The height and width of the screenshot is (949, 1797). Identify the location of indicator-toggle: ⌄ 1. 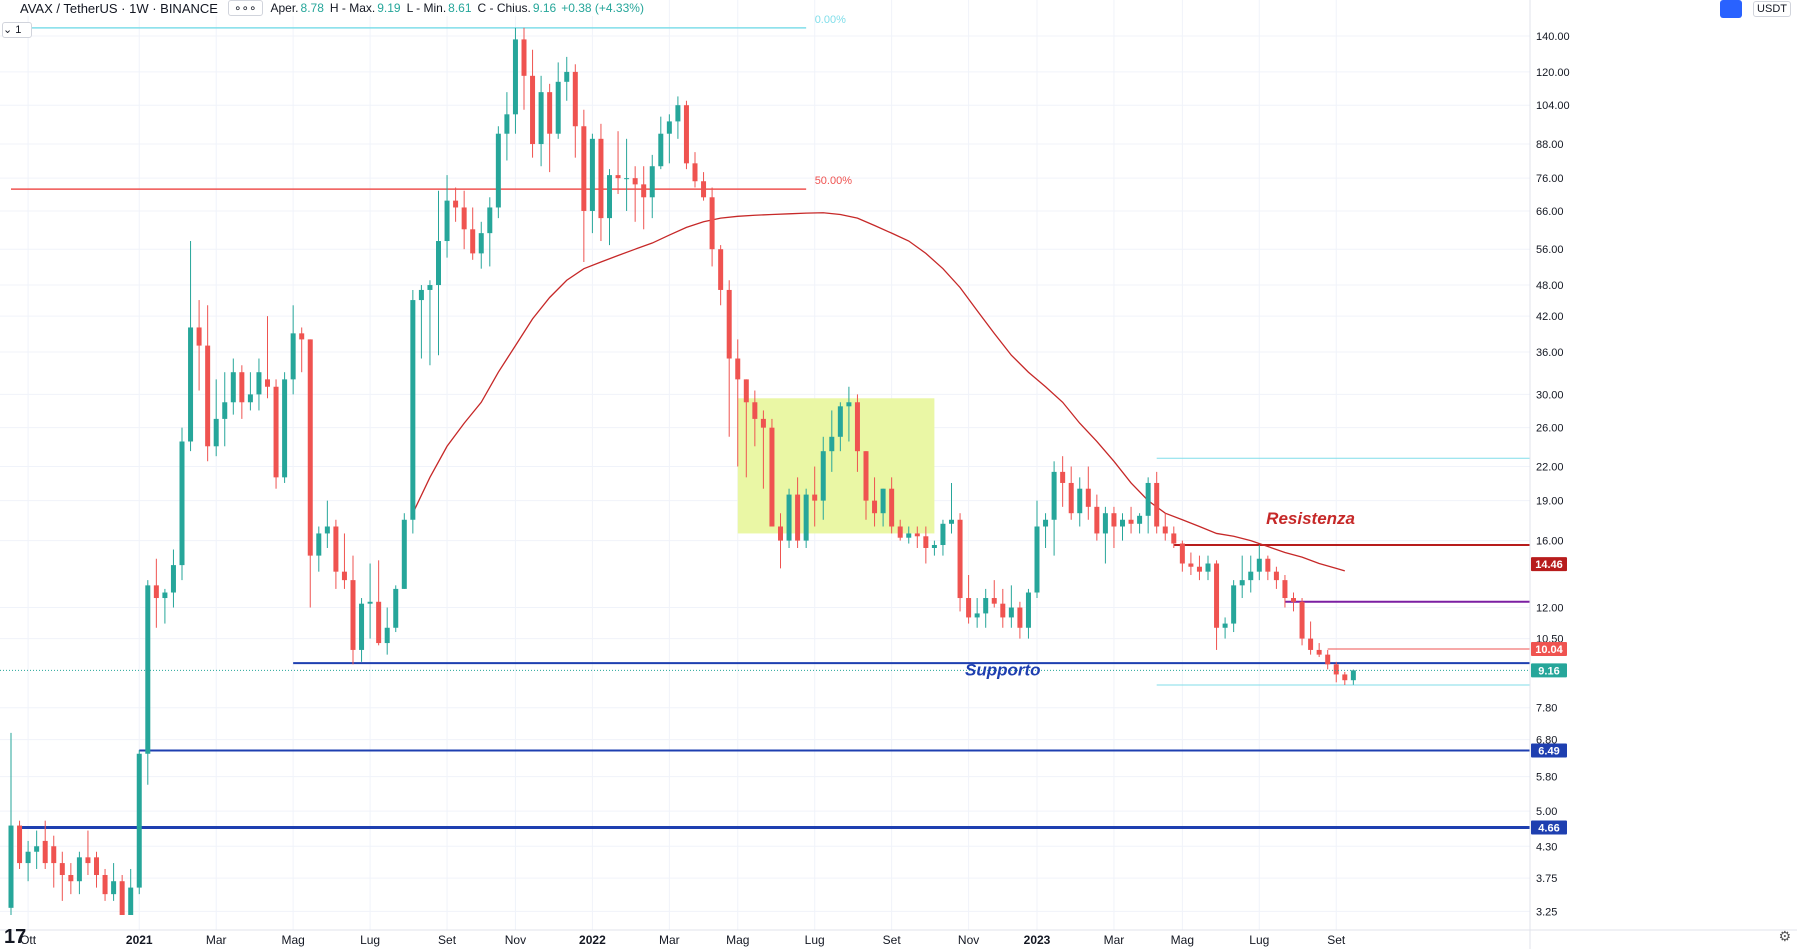
(17, 30).